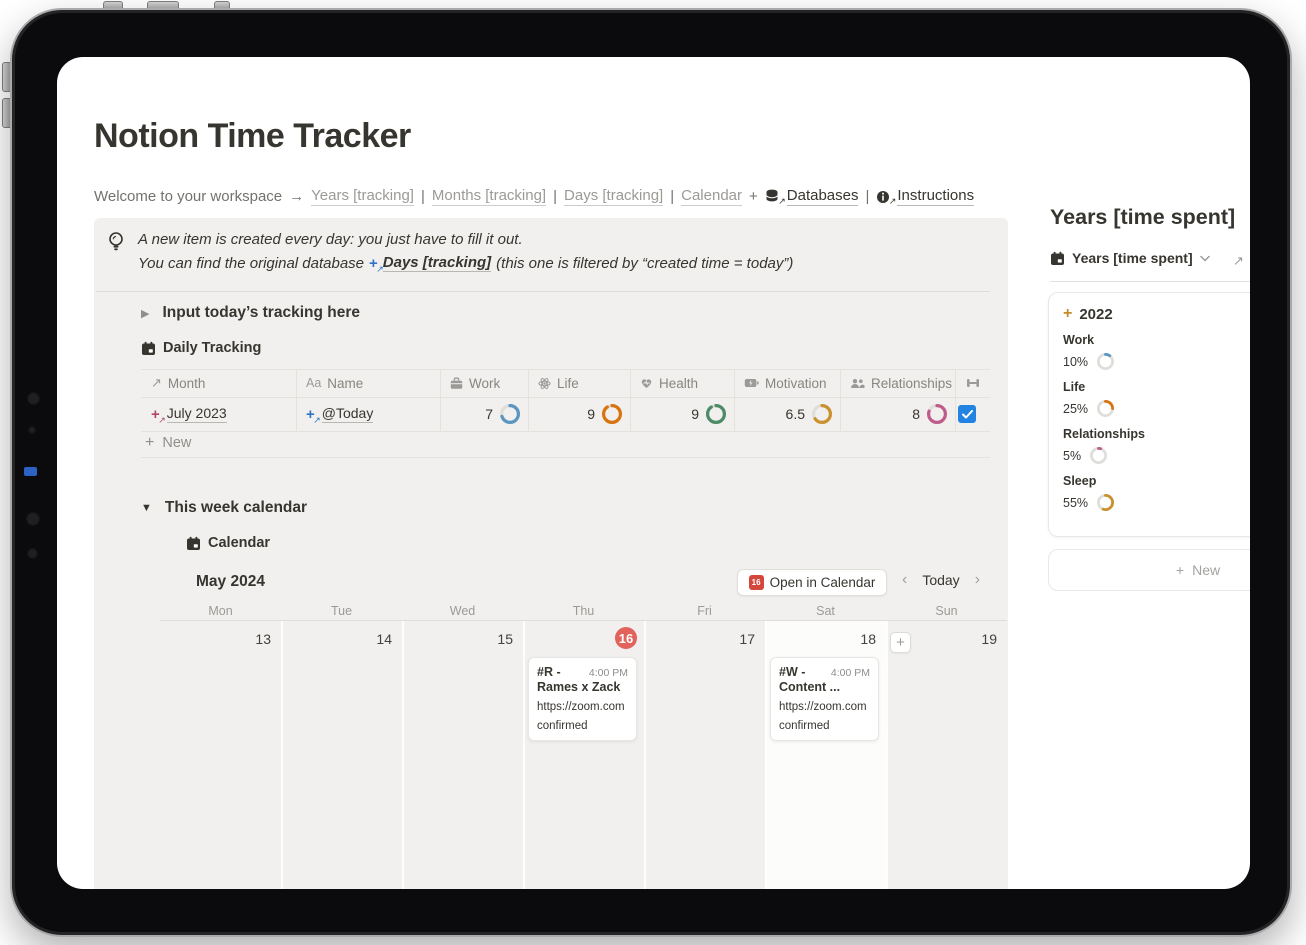 This screenshot has height=945, width=1306. I want to click on link-months-tracking: Months [tracking], so click(489, 196).